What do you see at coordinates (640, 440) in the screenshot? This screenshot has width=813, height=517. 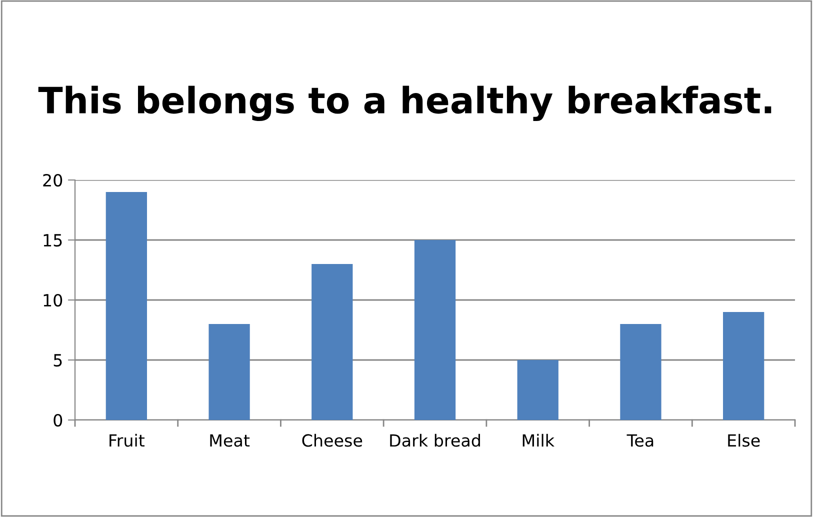 I see `x-tick-label: Tea` at bounding box center [640, 440].